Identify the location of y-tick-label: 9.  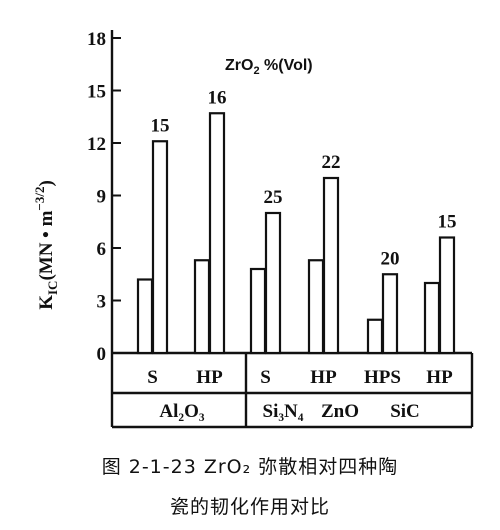
(102, 197).